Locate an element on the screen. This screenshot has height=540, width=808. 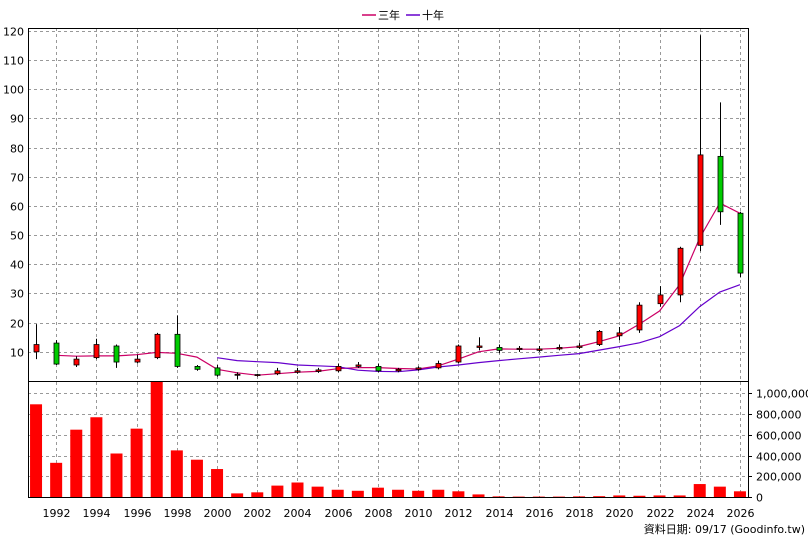
price-tick-label: 40 is located at coordinates (17, 265).